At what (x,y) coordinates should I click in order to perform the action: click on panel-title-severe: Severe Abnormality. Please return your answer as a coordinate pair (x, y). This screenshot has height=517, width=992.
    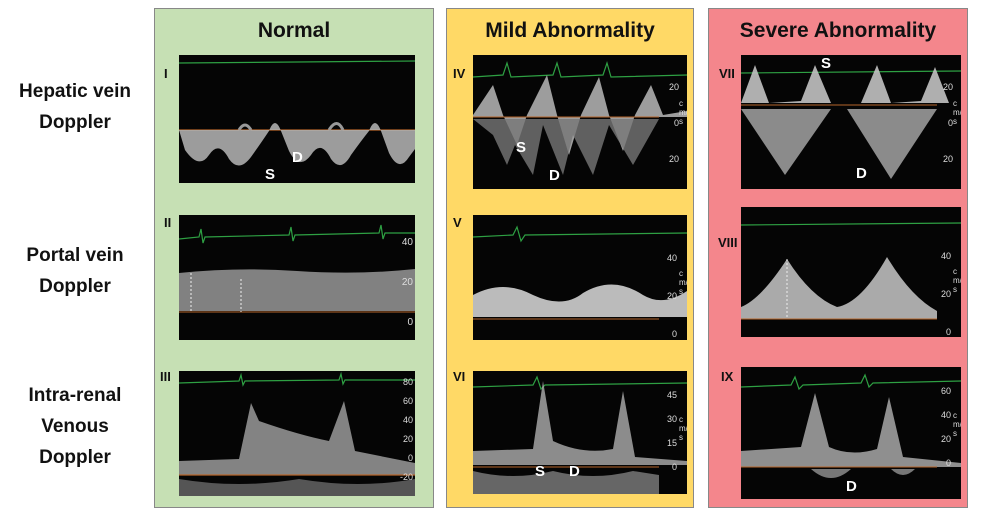
    Looking at the image, I should click on (838, 30).